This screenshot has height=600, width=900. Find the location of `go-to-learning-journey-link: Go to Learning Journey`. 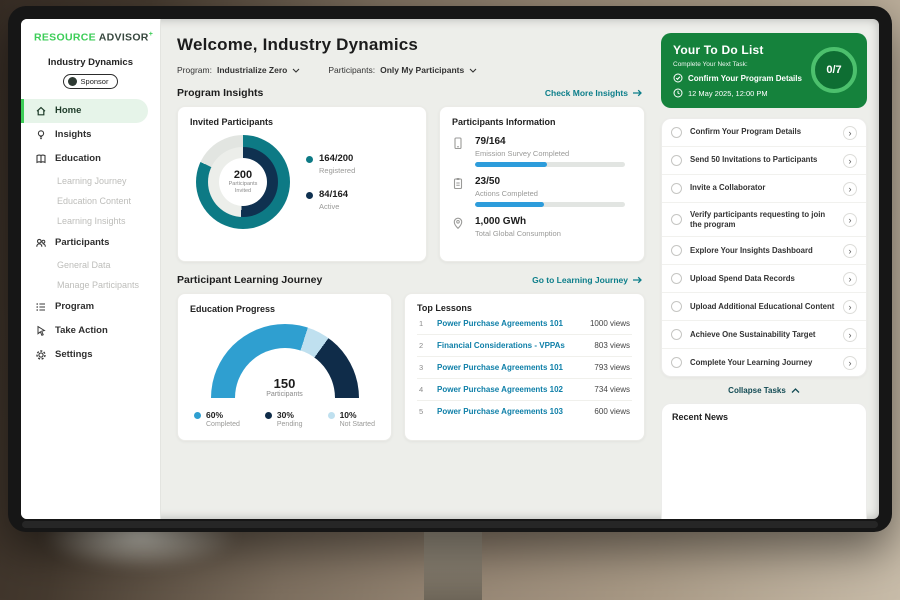

go-to-learning-journey-link: Go to Learning Journey is located at coordinates (587, 280).